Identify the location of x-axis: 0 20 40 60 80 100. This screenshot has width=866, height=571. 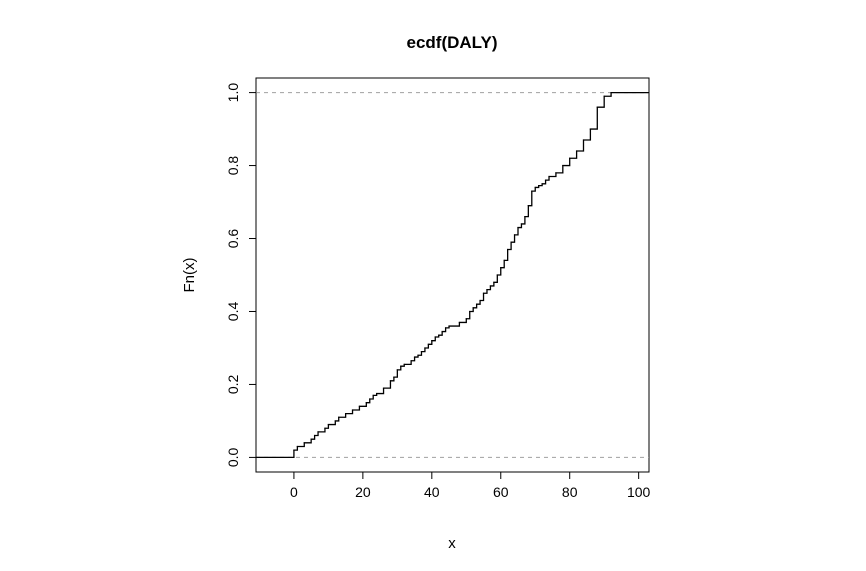
(470, 485).